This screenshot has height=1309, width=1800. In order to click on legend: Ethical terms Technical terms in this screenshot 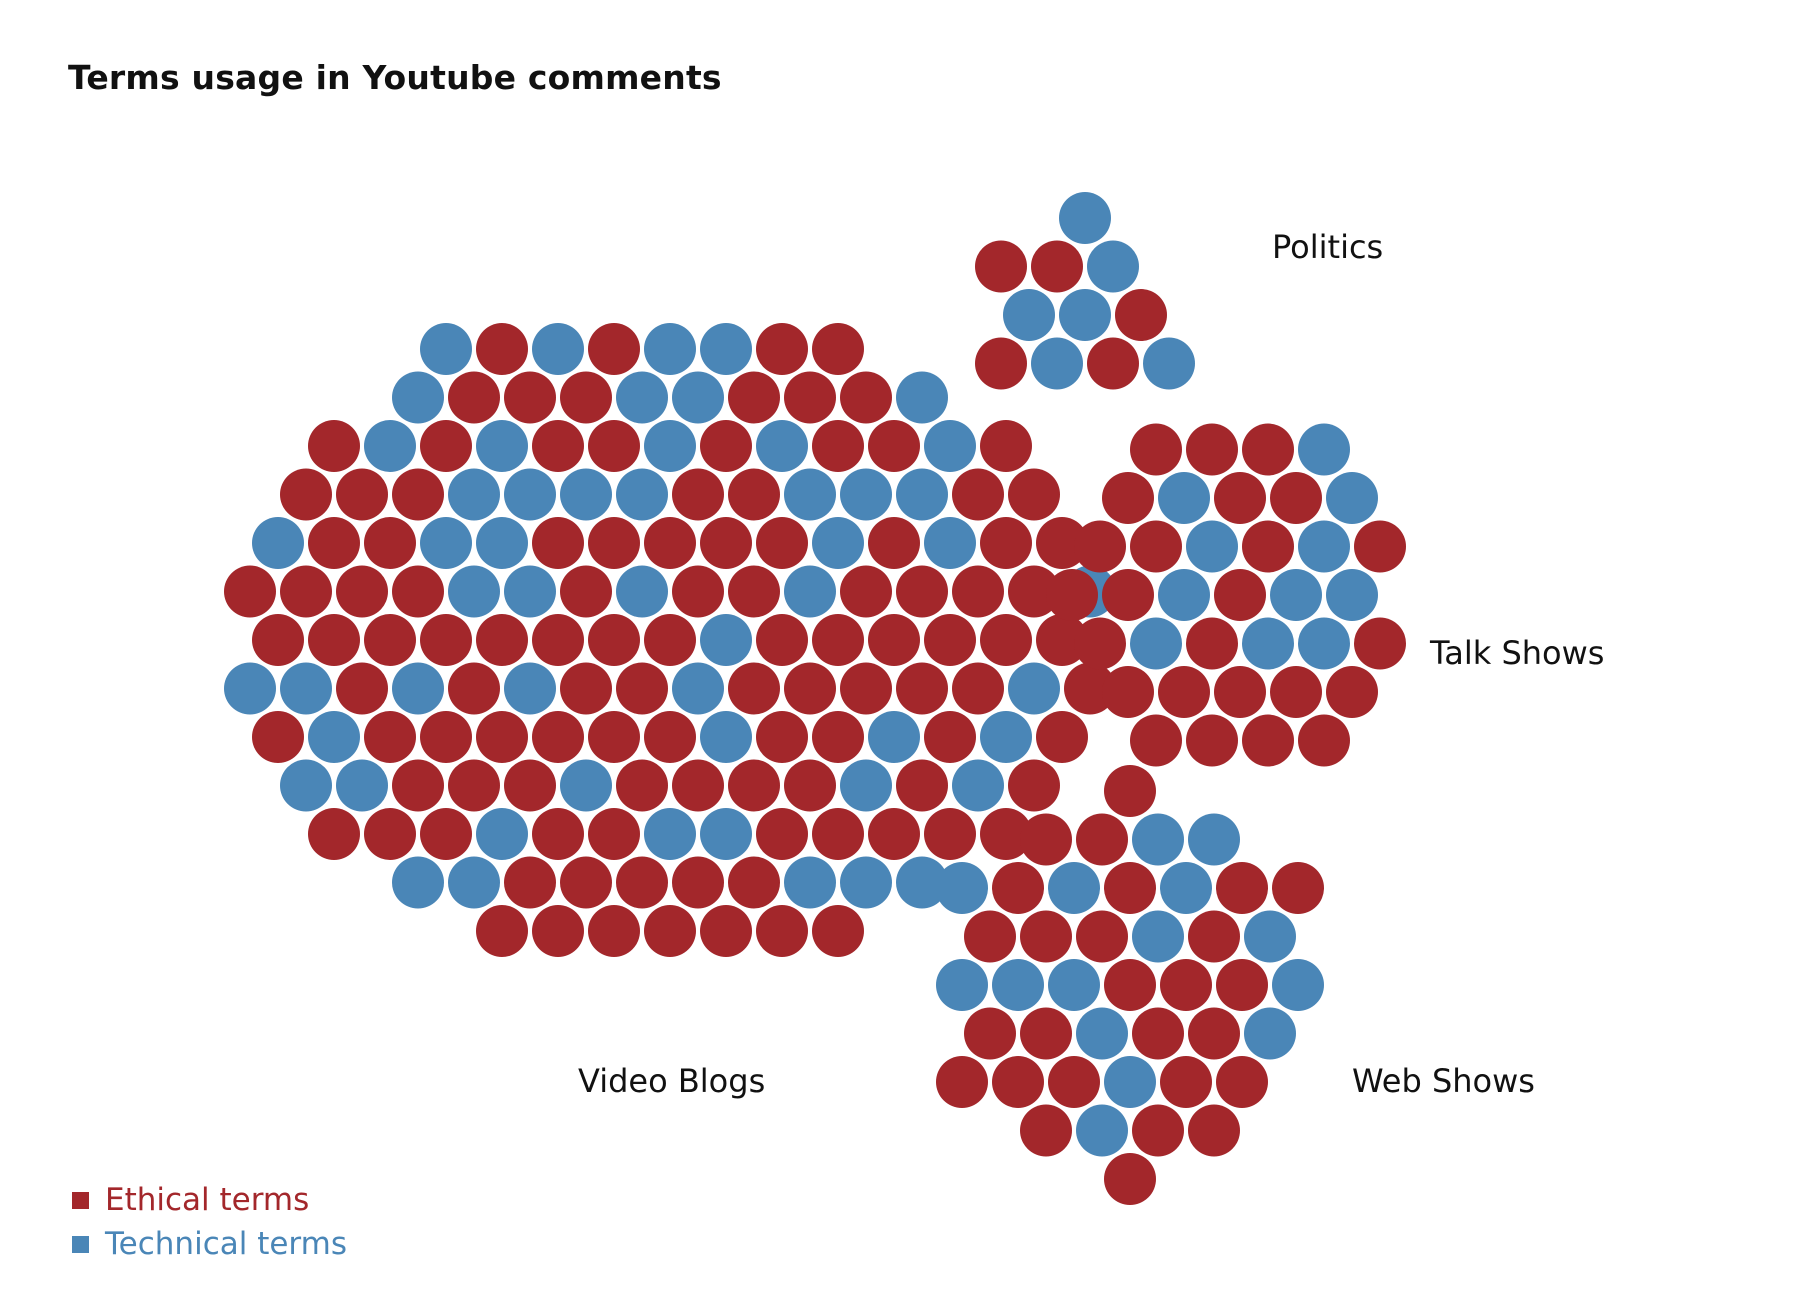, I will do `click(209, 1222)`.